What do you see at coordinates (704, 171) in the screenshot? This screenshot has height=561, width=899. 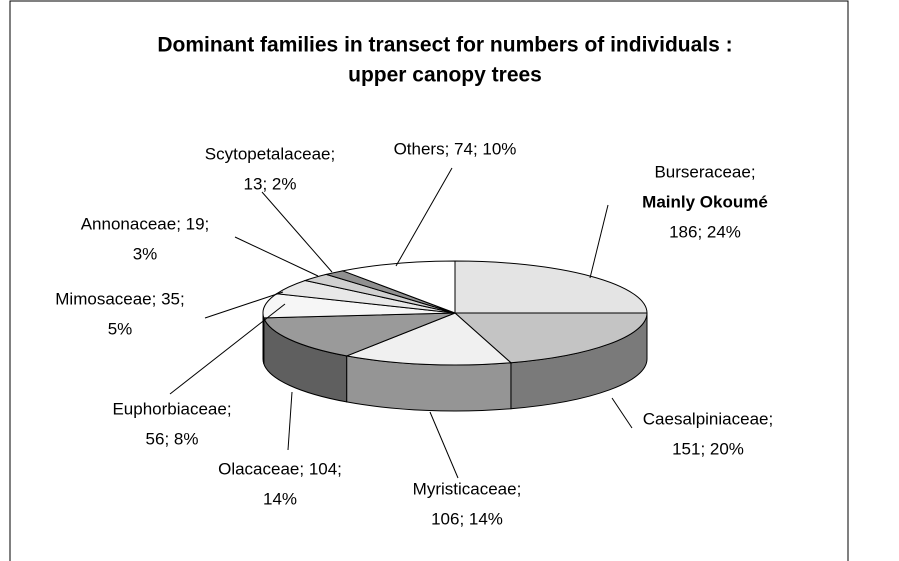 I see `data-label: Burseraceae;` at bounding box center [704, 171].